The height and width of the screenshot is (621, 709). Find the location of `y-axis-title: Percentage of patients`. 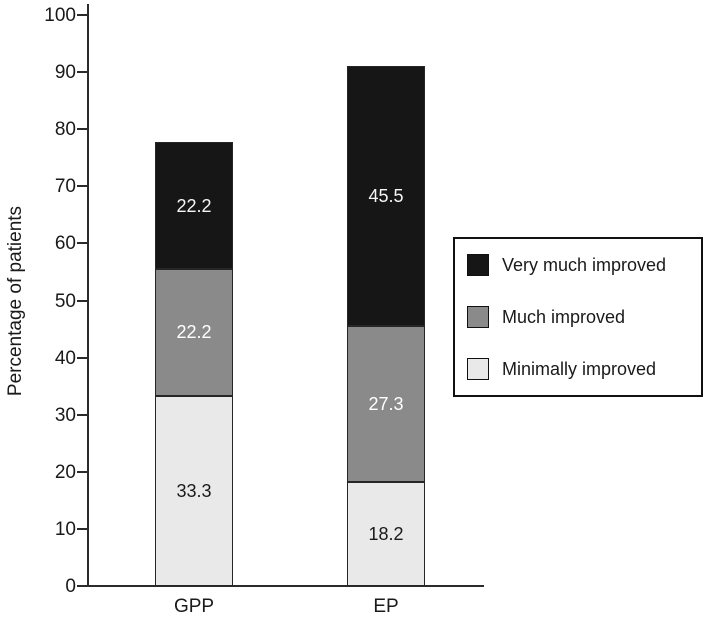

y-axis-title: Percentage of patients is located at coordinates (15, 301).